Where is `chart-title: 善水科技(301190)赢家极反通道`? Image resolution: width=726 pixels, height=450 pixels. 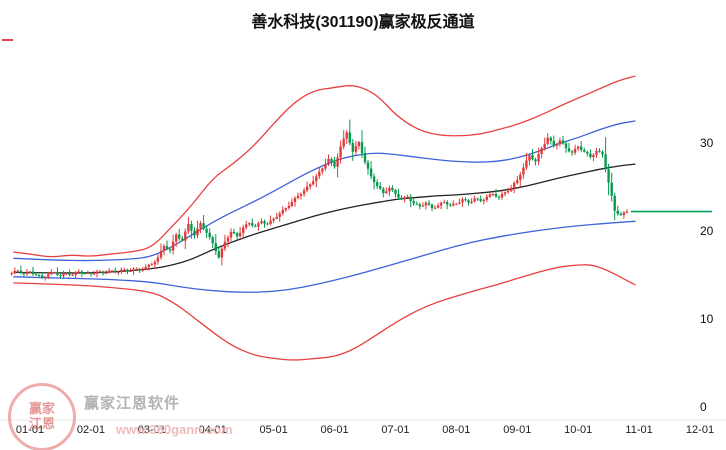
chart-title: 善水科技(301190)赢家极反通道 is located at coordinates (363, 22).